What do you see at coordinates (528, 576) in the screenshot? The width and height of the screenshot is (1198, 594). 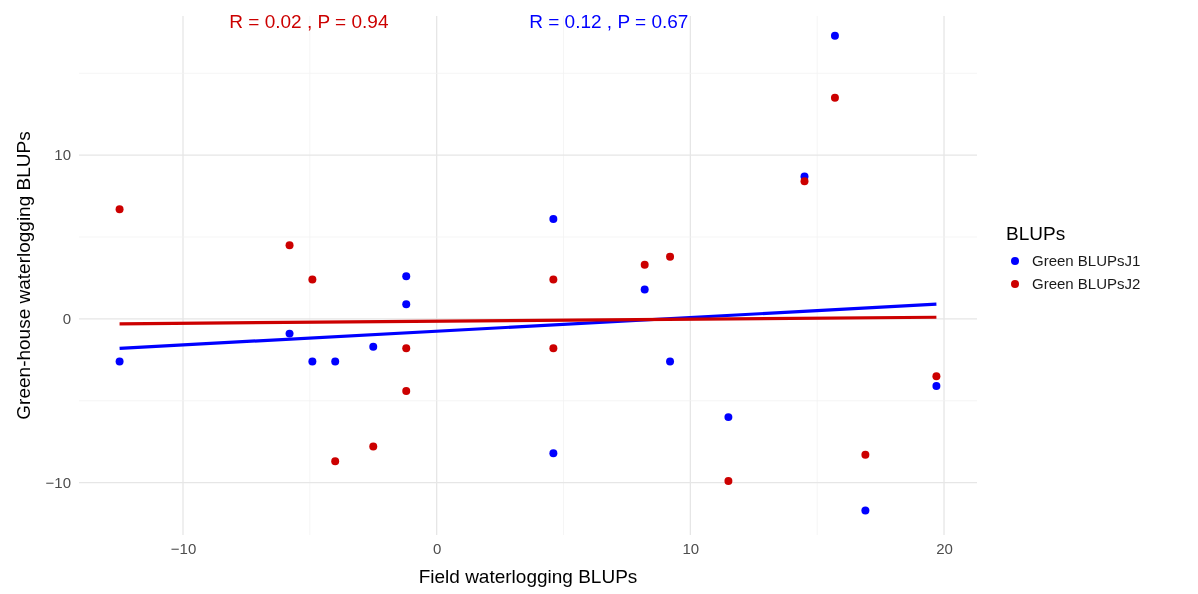 I see `x-axis-title: Field waterlogging BLUPs` at bounding box center [528, 576].